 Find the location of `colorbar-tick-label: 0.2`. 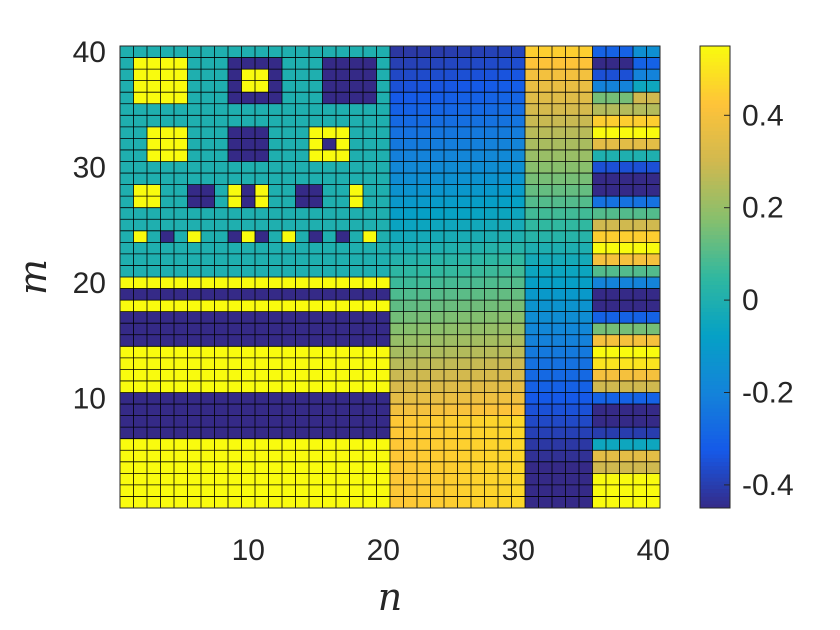

colorbar-tick-label: 0.2 is located at coordinates (763, 208).